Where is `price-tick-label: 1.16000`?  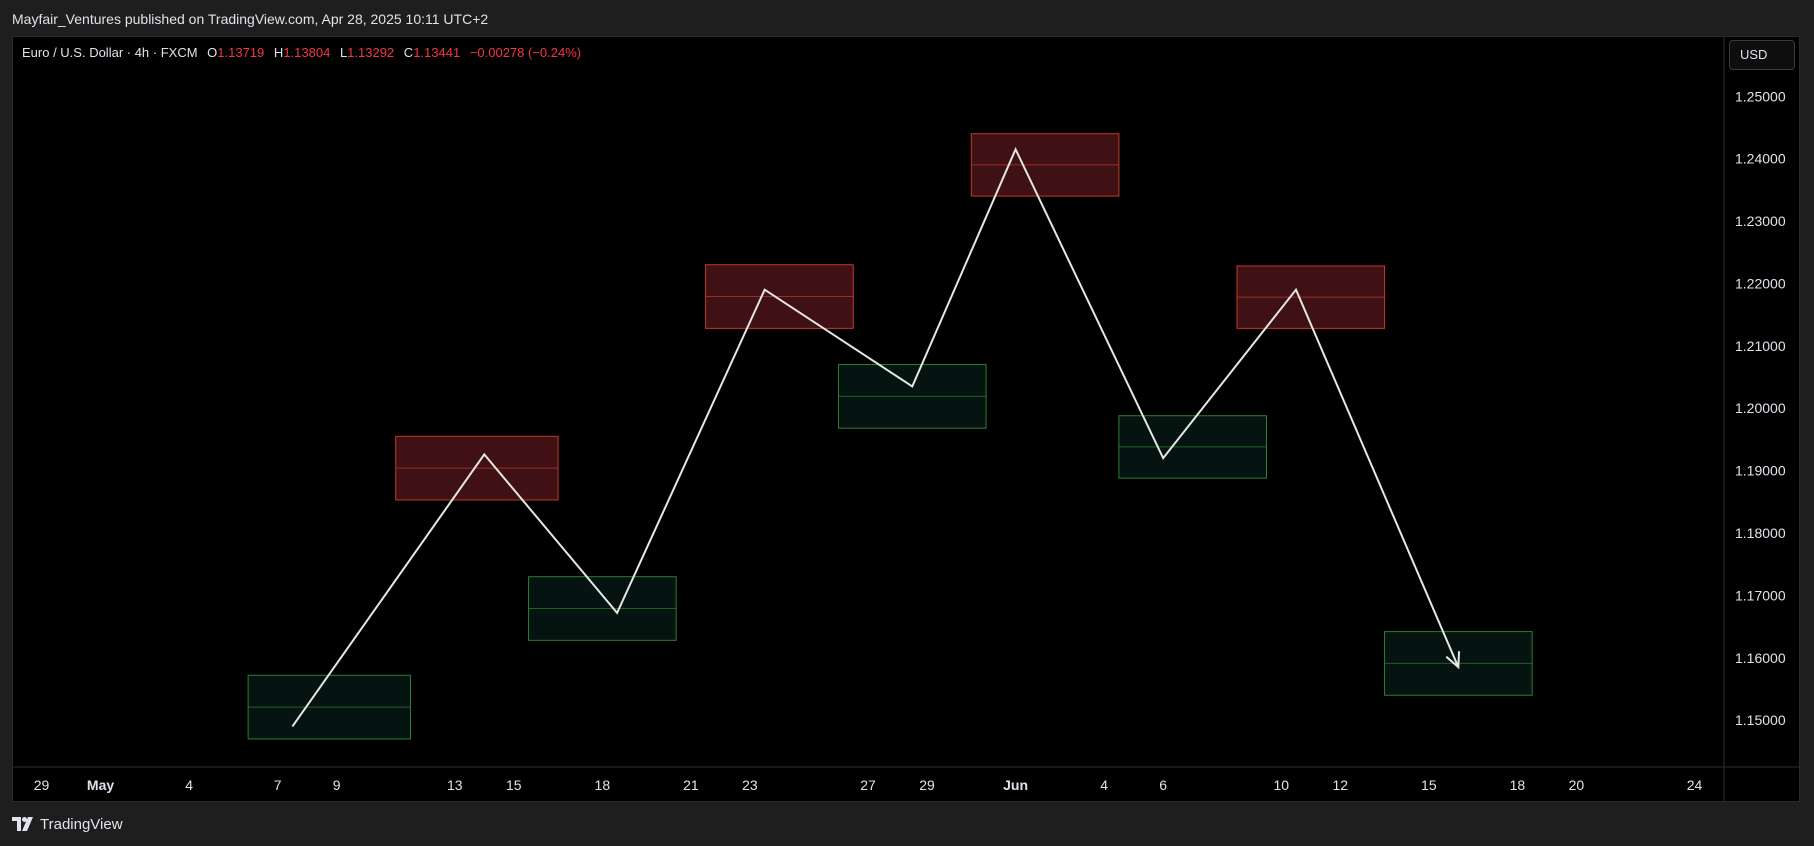 price-tick-label: 1.16000 is located at coordinates (1760, 658).